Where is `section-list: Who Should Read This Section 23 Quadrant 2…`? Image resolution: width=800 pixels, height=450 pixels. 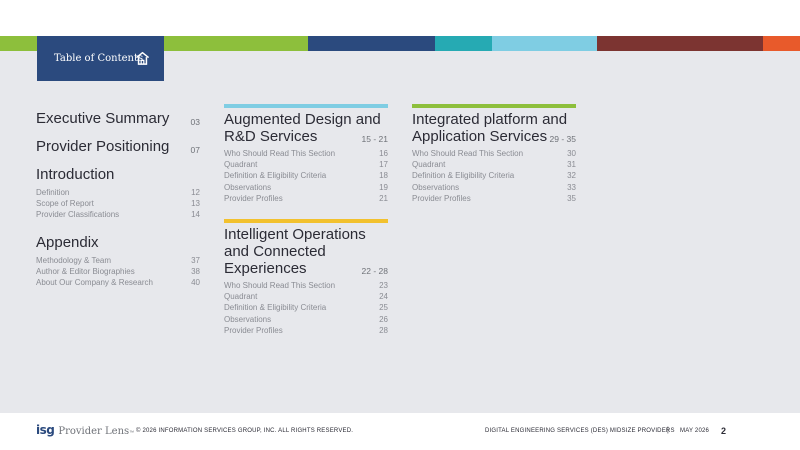
section-list: Who Should Read This Section 23 Quadrant 2… is located at coordinates (306, 308).